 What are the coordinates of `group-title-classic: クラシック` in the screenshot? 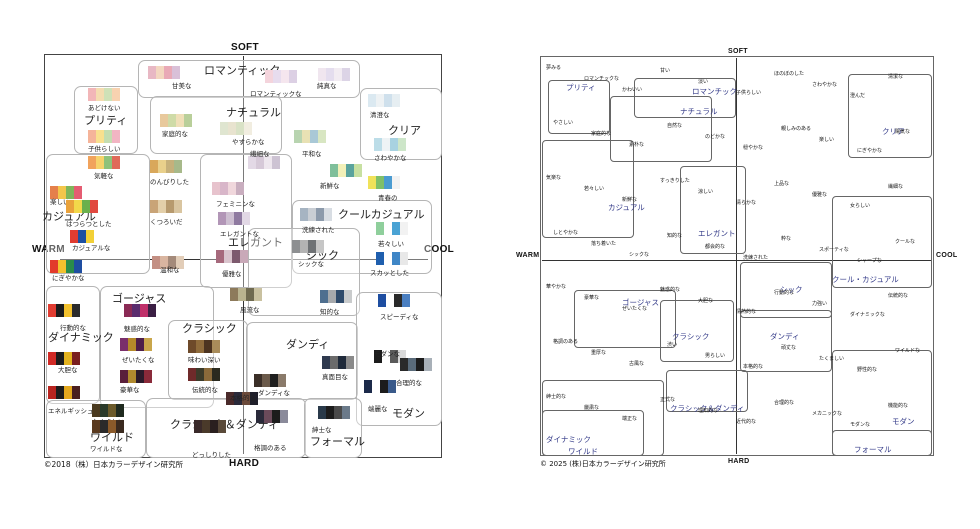 It's located at (209, 328).